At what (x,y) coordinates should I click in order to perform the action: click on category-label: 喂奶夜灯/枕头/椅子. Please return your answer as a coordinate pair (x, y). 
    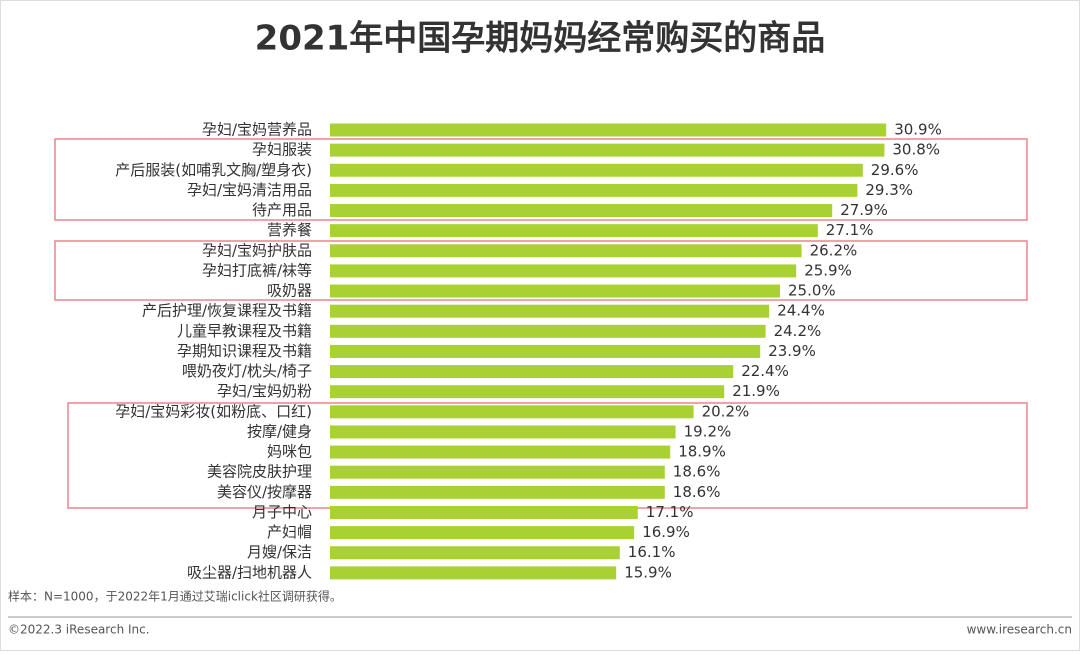
    Looking at the image, I should click on (247, 371).